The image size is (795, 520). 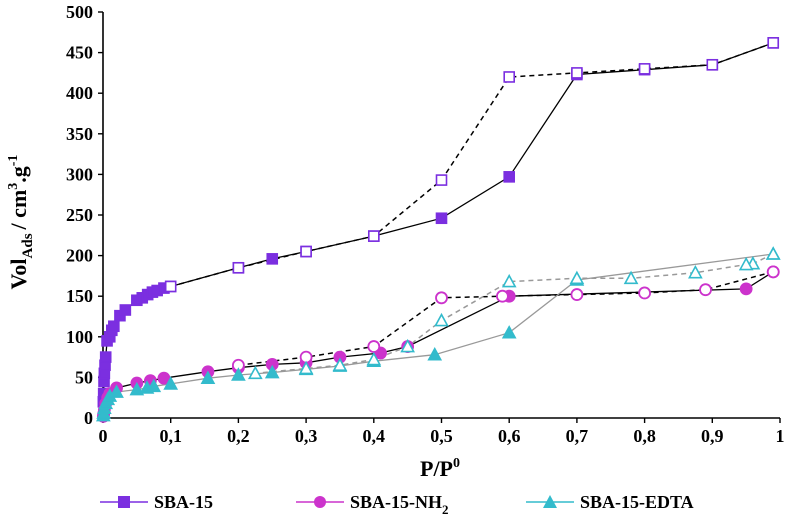 I want to click on legend-label-sba15-nh2: SBA-15-NH2, so click(x=399, y=504).